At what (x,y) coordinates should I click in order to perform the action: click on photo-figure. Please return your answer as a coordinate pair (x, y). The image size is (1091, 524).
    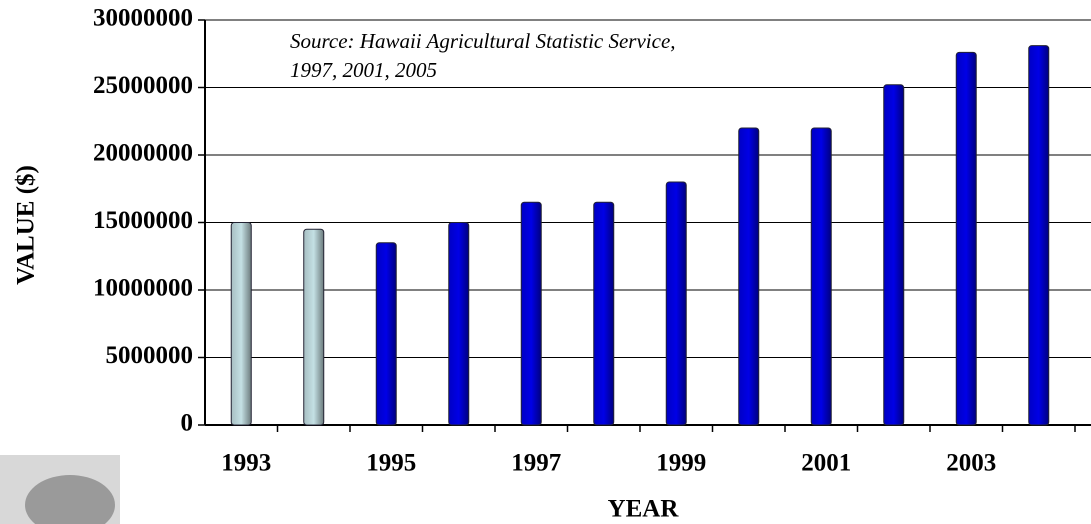
    Looking at the image, I should click on (70, 499).